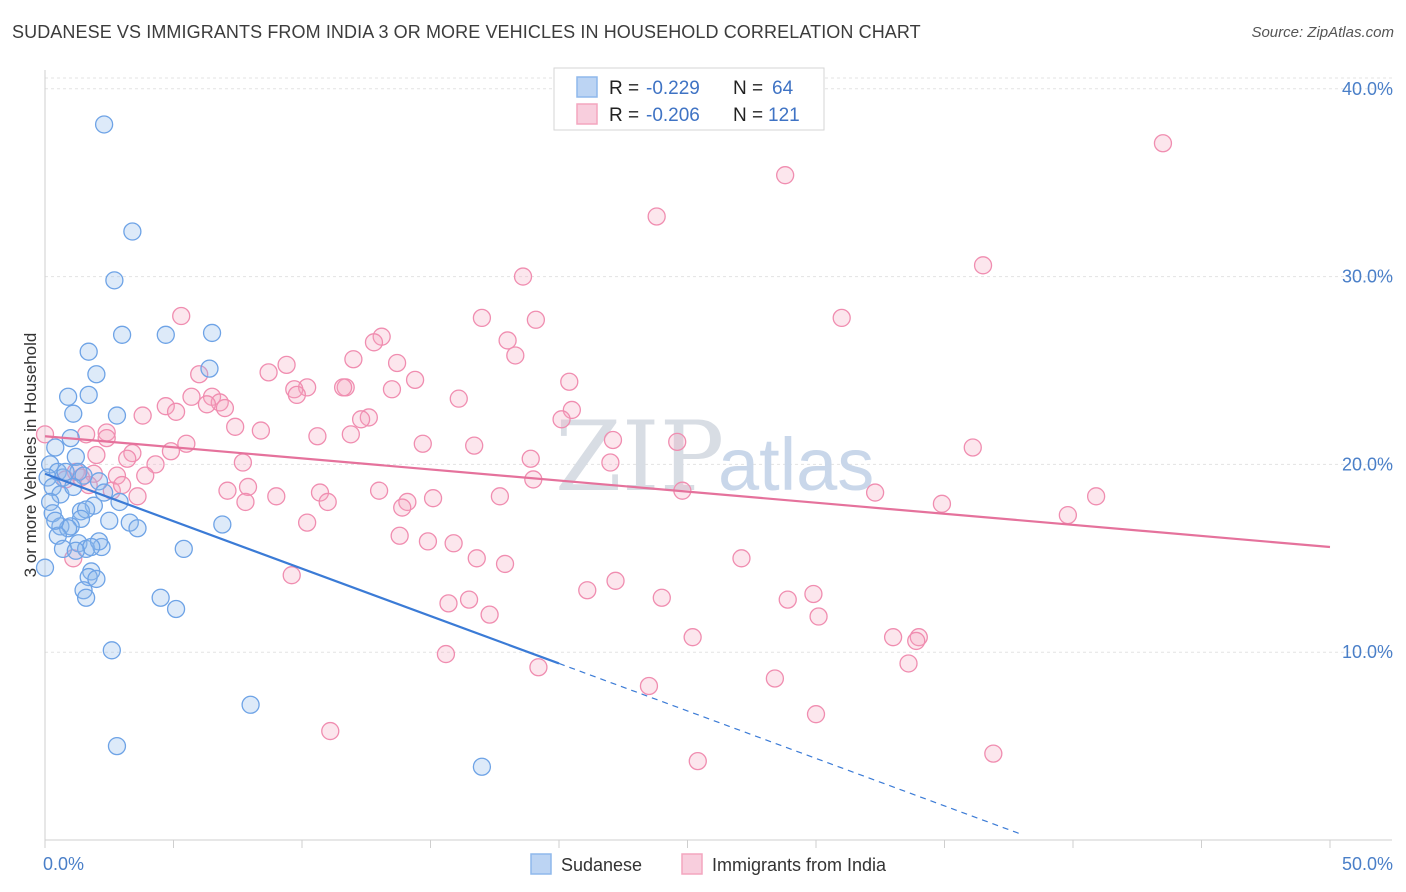 The width and height of the screenshot is (1406, 892). Describe the element at coordinates (639, 457) in the screenshot. I see `watermark-zip: ZIP` at that location.